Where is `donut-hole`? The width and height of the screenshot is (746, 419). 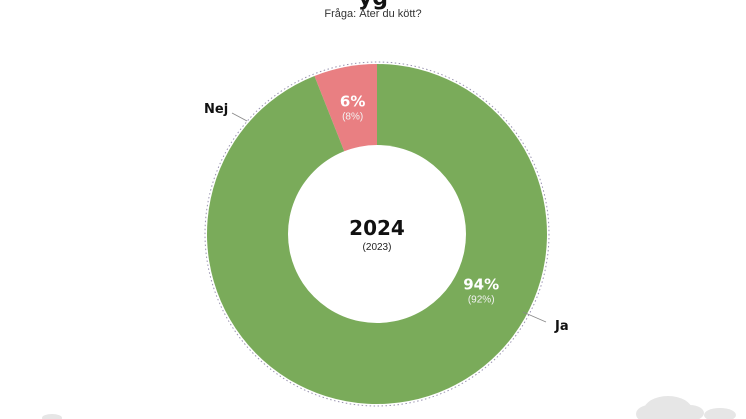
donut-hole is located at coordinates (377, 234).